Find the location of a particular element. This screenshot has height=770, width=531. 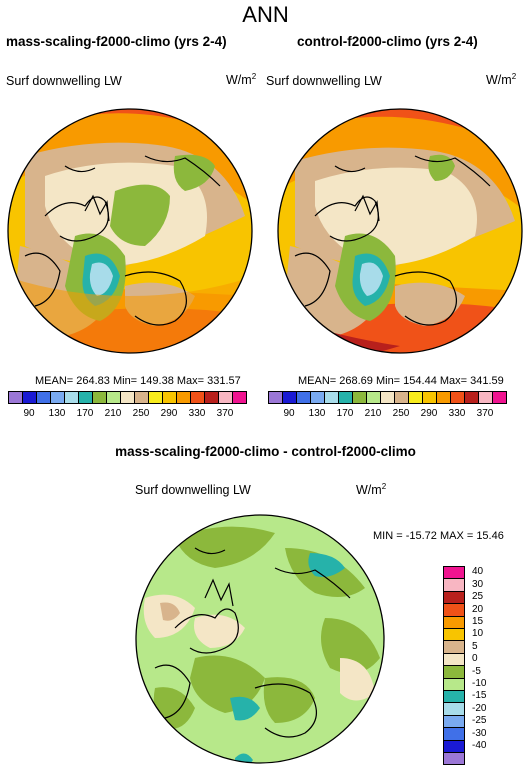

diff-variable-label: Surf downwelling LW is located at coordinates (193, 490).